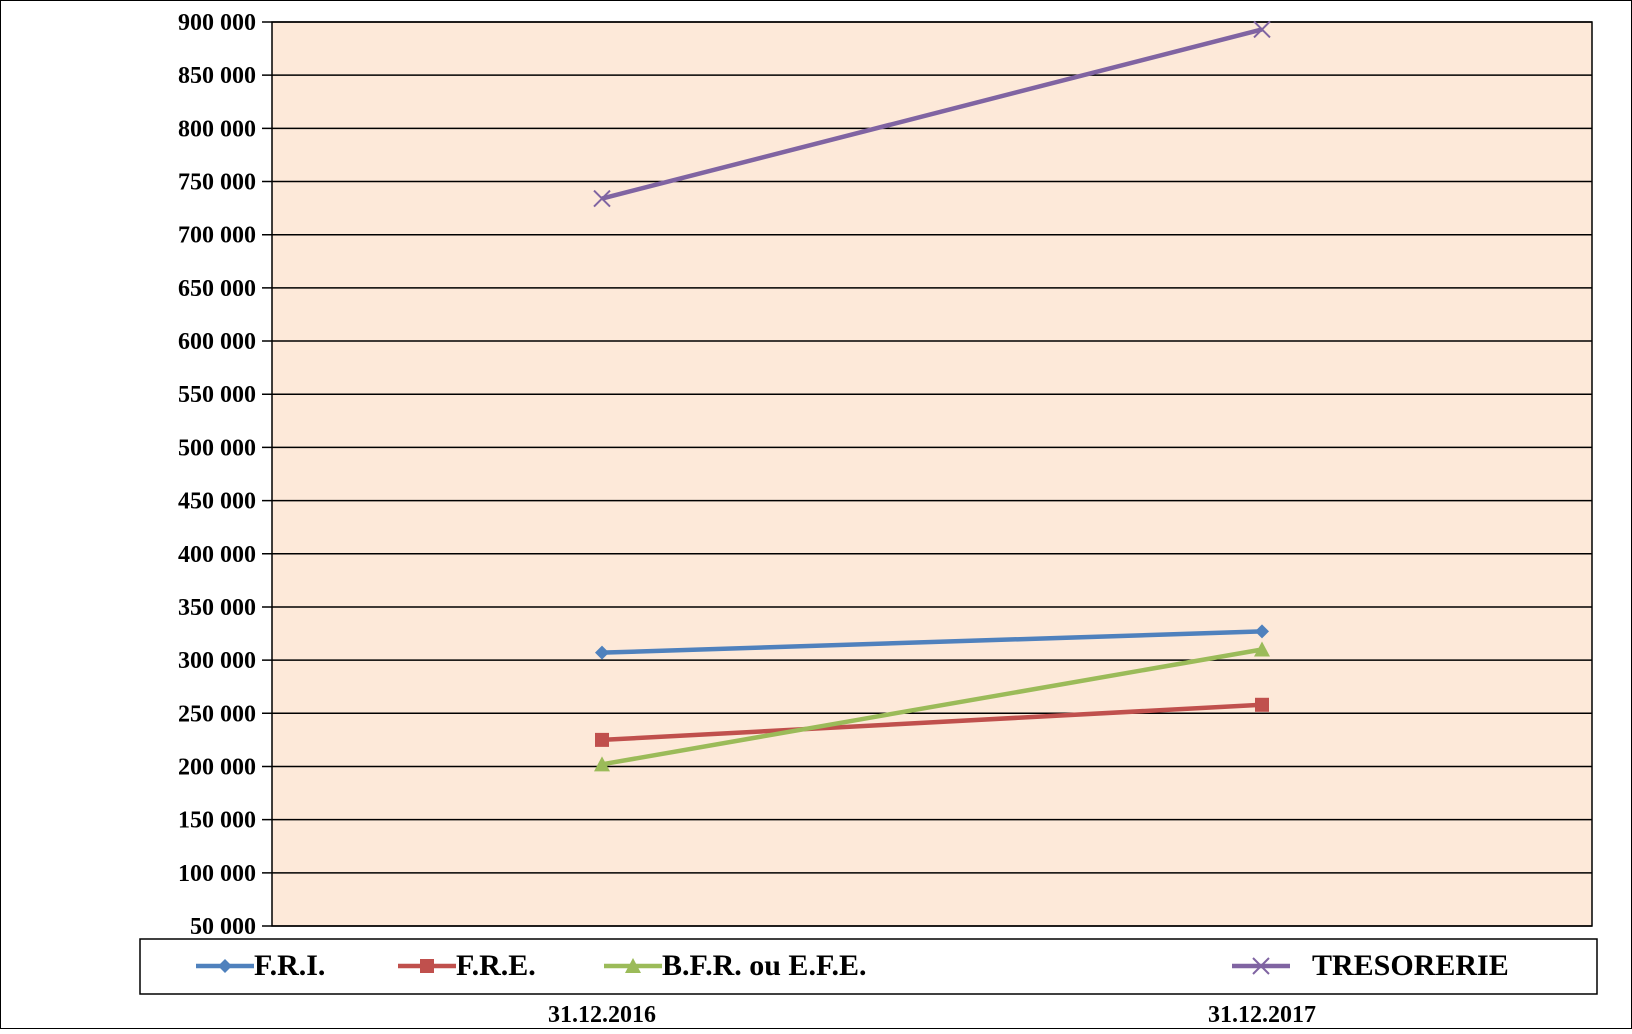 Image resolution: width=1632 pixels, height=1034 pixels. Describe the element at coordinates (217, 76) in the screenshot. I see `y-tick-label: 850 000` at that location.